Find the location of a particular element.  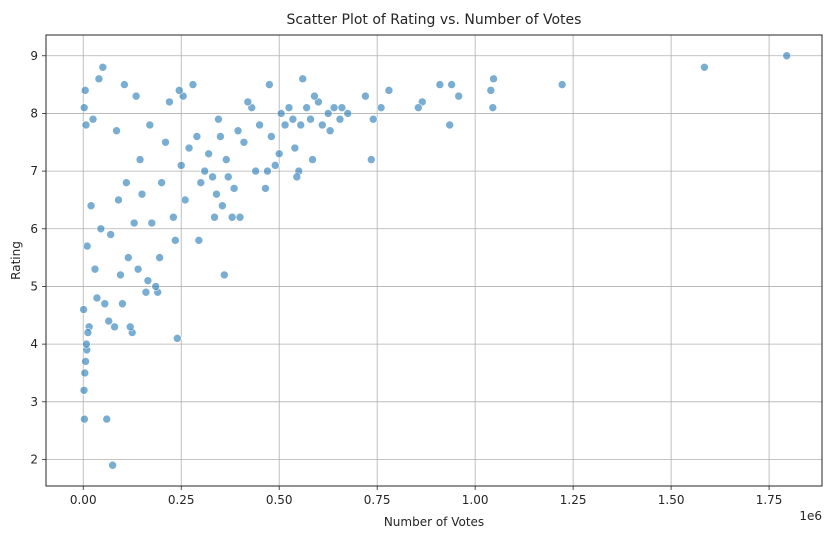

x-tick-label: 1.25 is located at coordinates (573, 500).